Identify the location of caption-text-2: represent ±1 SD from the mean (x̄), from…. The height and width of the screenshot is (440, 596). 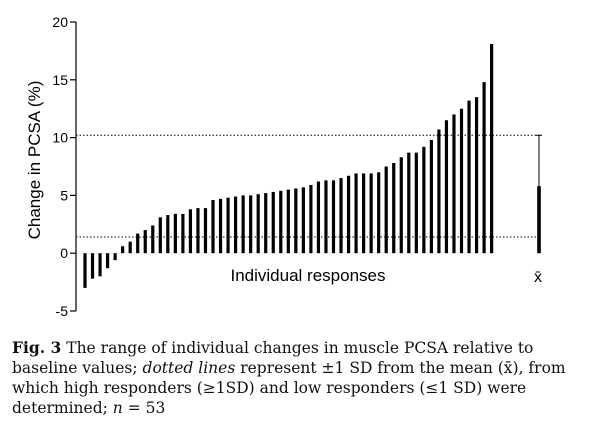
(289, 388).